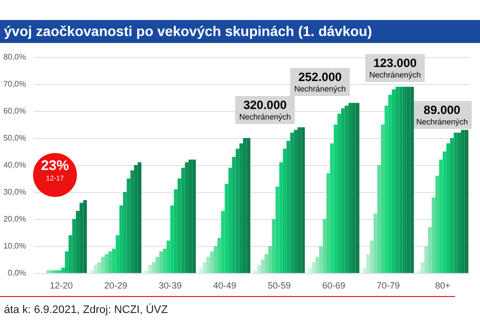 This screenshot has width=480, height=323. I want to click on annotation: 89.000 Nechránených, so click(442, 114).